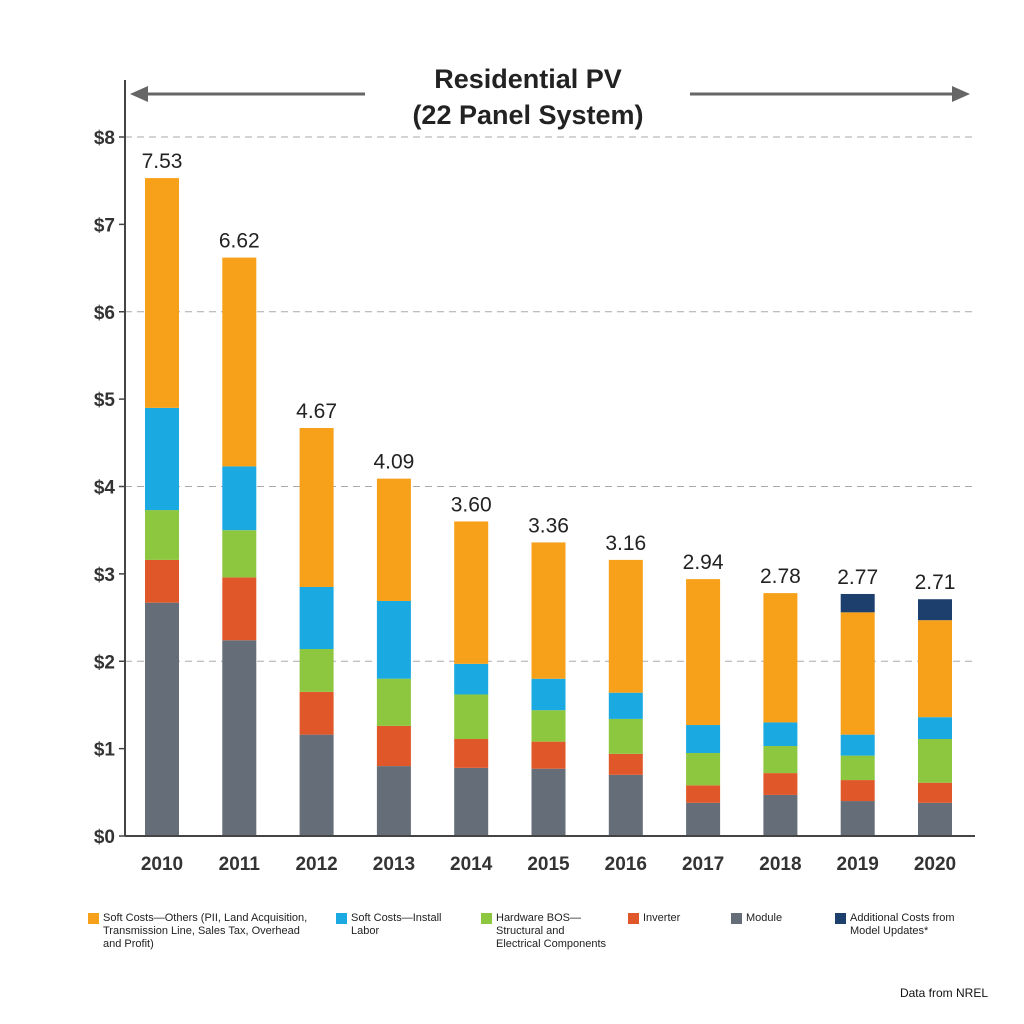 This screenshot has width=1024, height=1024. Describe the element at coordinates (316, 411) in the screenshot. I see `total-label: 4.67` at that location.